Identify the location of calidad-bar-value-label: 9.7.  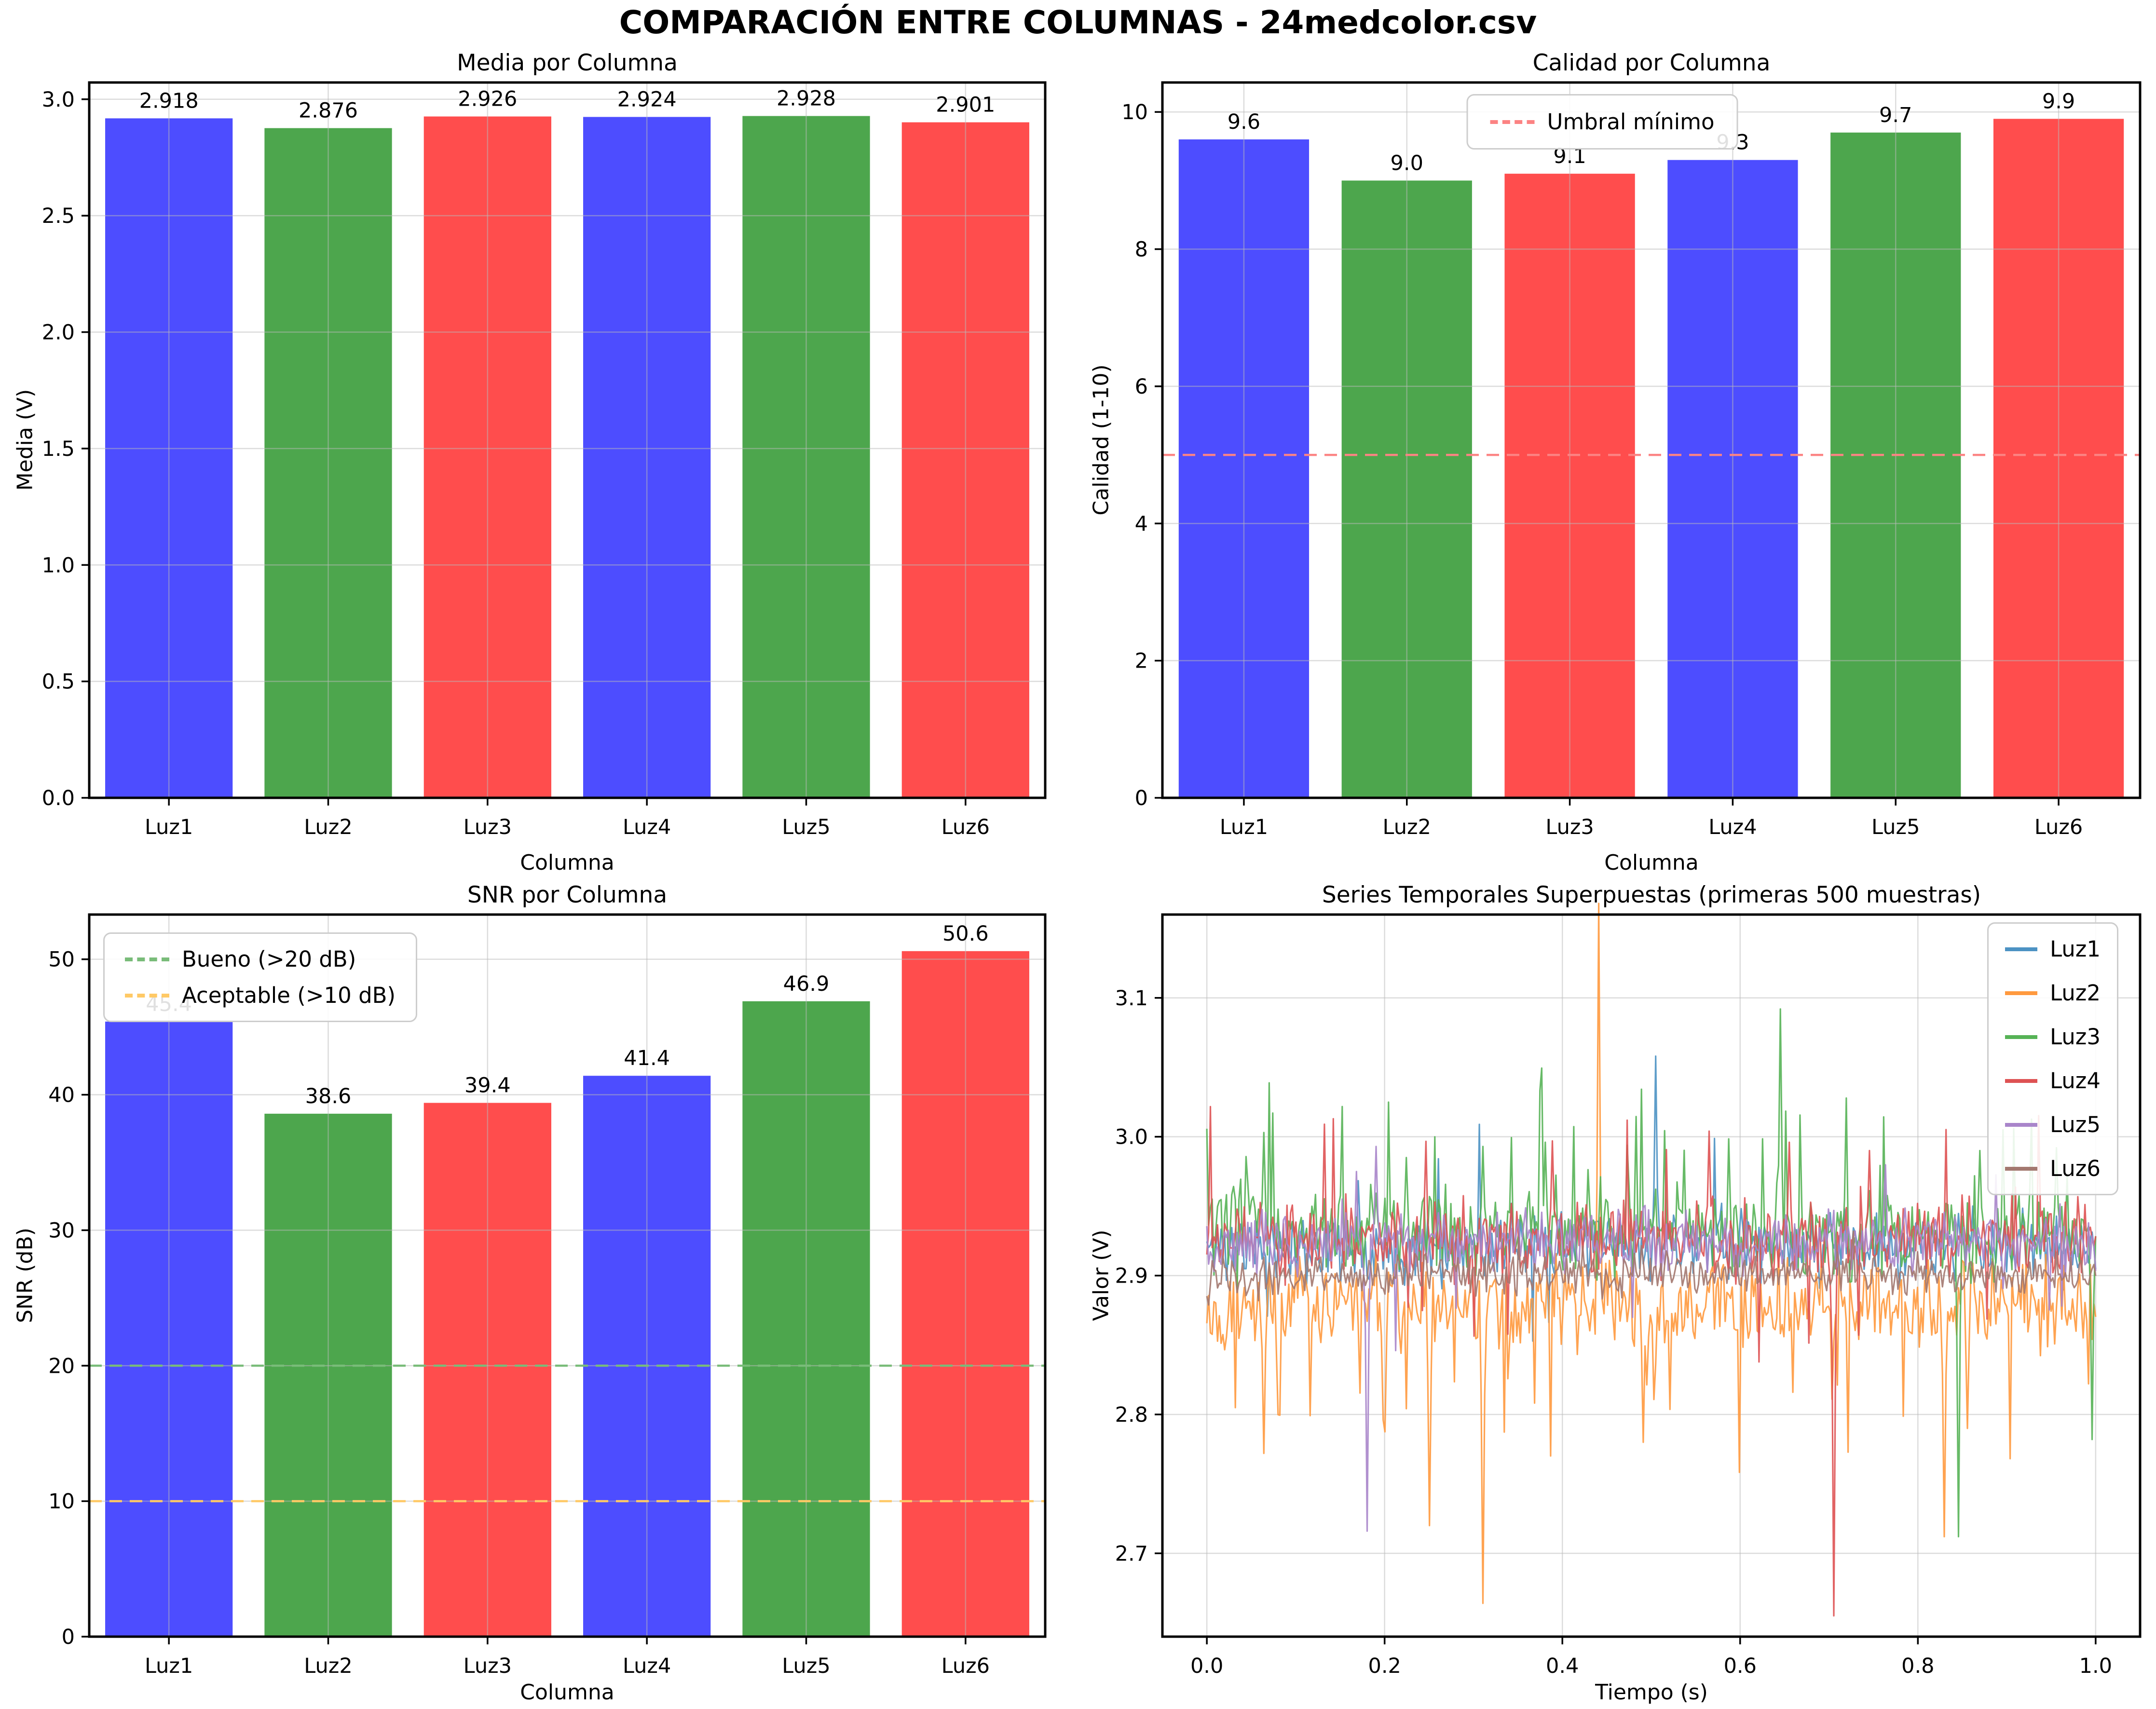
(1895, 115).